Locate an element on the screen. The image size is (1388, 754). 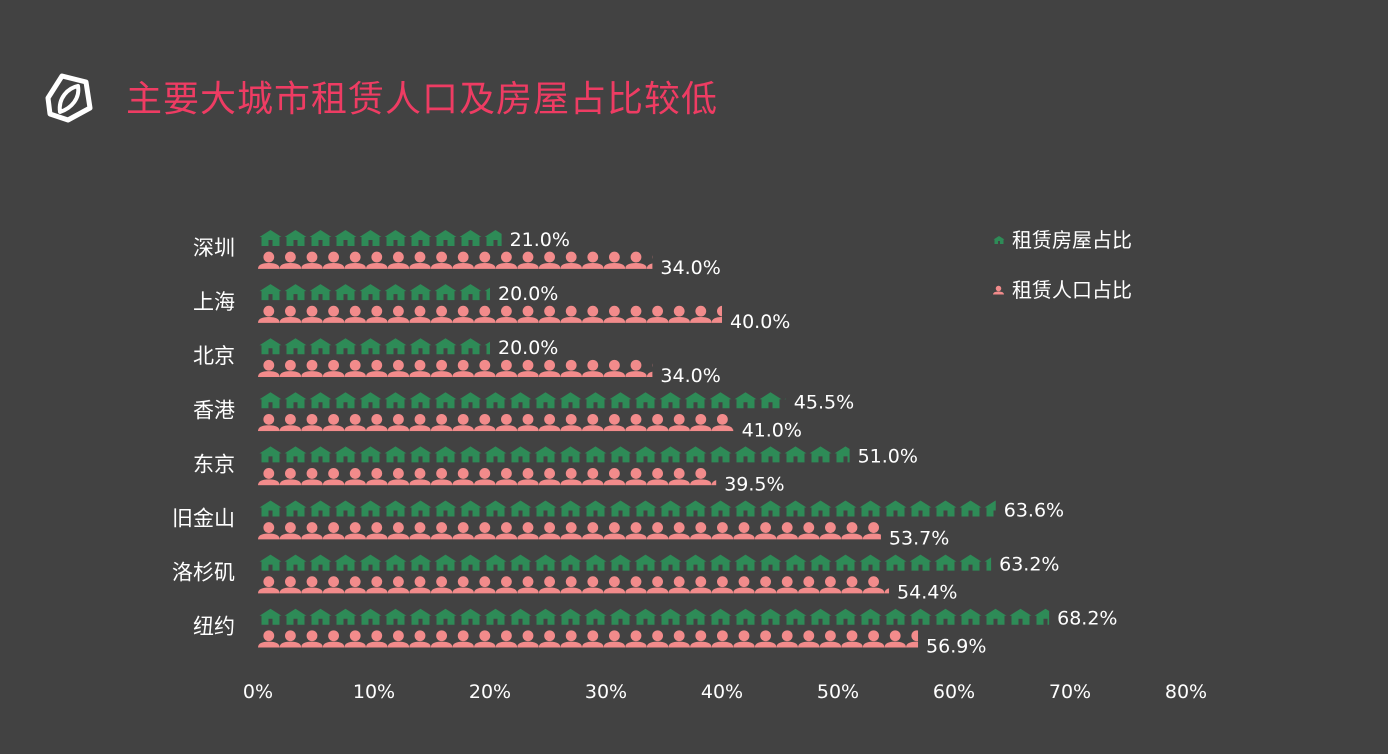
population-value-label: 34.0% is located at coordinates (690, 268).